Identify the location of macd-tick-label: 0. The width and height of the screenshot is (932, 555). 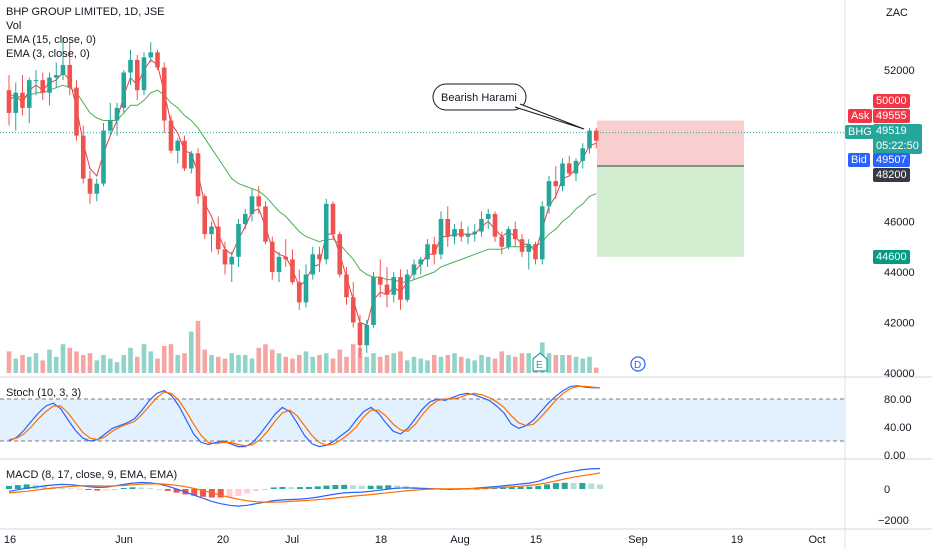
(887, 490).